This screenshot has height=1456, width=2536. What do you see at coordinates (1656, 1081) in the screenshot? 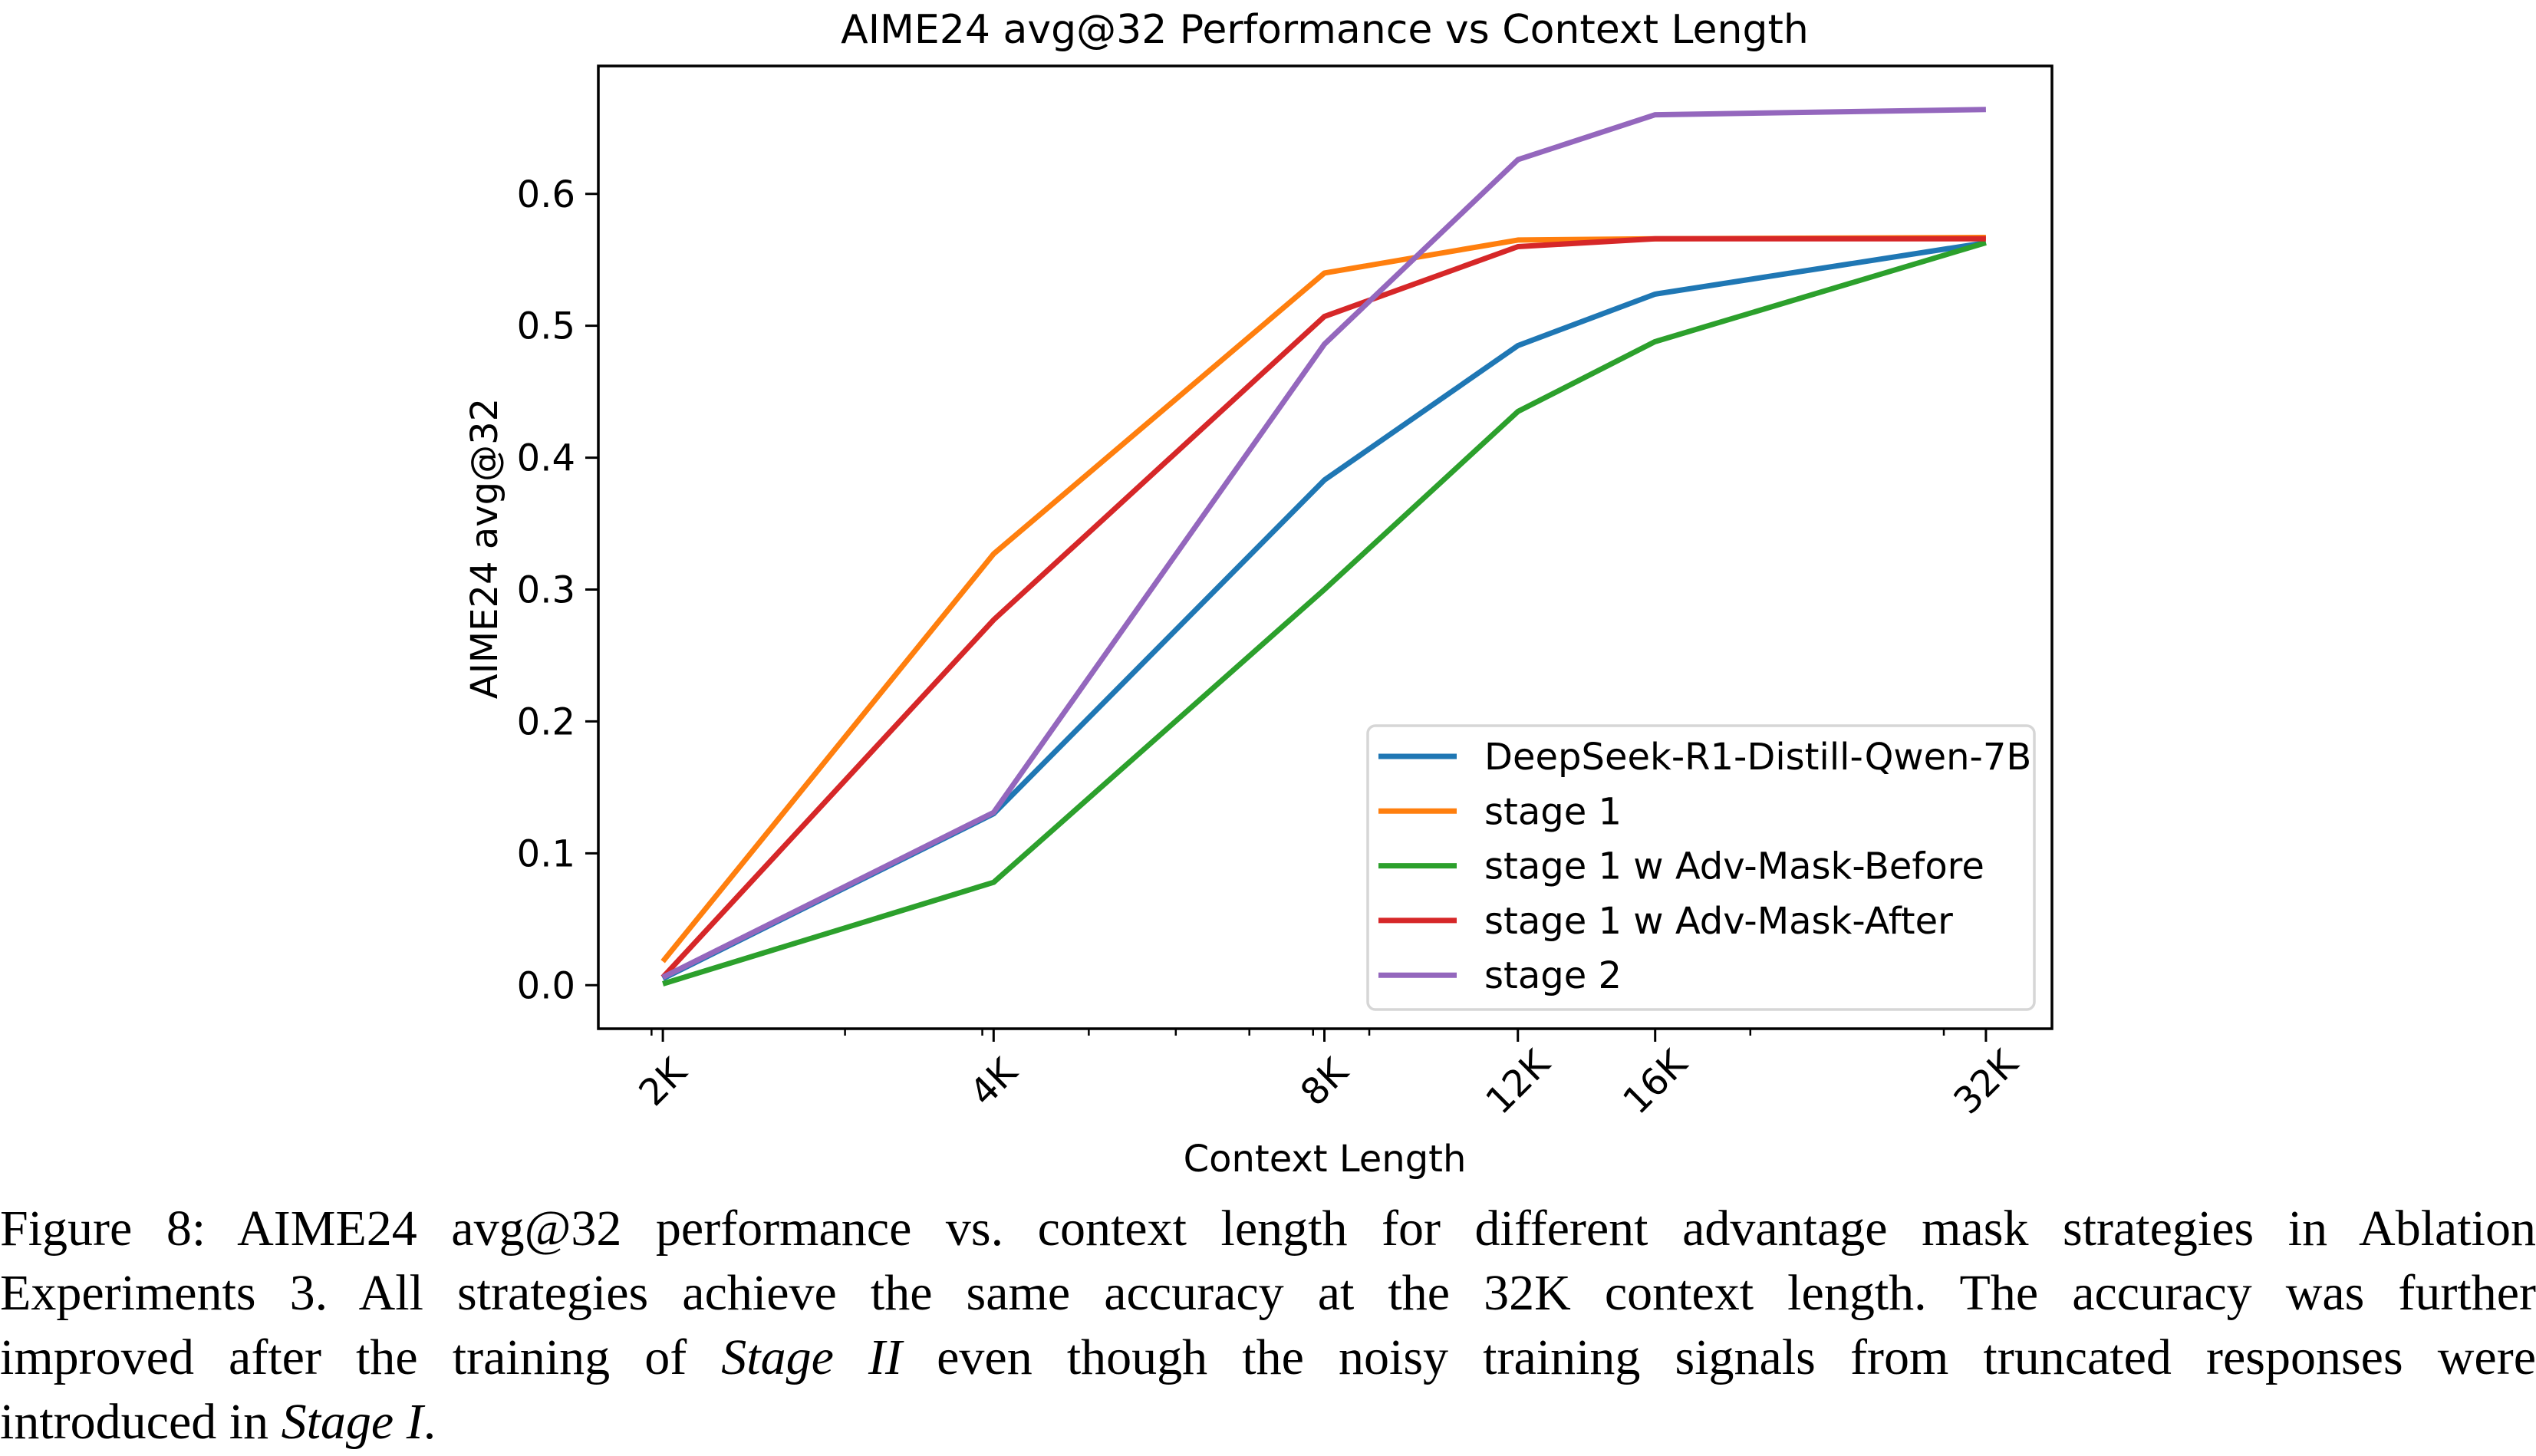
I see `x-tick-label: 16K` at bounding box center [1656, 1081].